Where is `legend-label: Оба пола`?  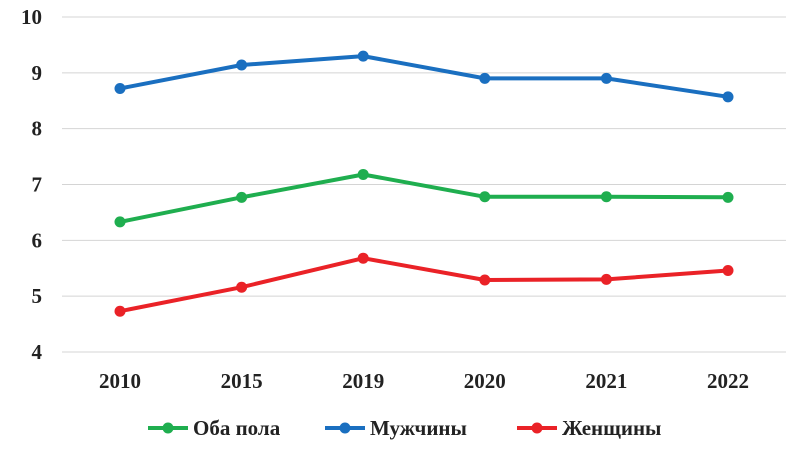 legend-label: Оба пола is located at coordinates (237, 428).